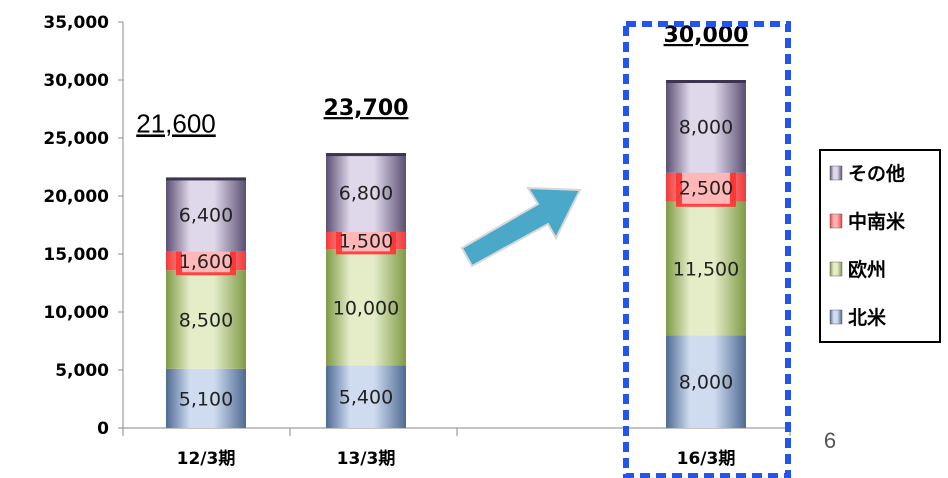  I want to click on total-label: 30,000, so click(706, 35).